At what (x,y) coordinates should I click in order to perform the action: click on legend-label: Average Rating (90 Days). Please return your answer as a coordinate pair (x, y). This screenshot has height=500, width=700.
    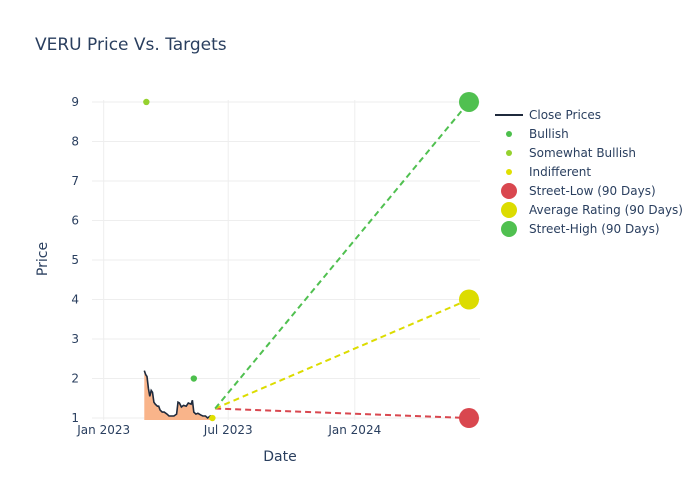
    Looking at the image, I should click on (606, 210).